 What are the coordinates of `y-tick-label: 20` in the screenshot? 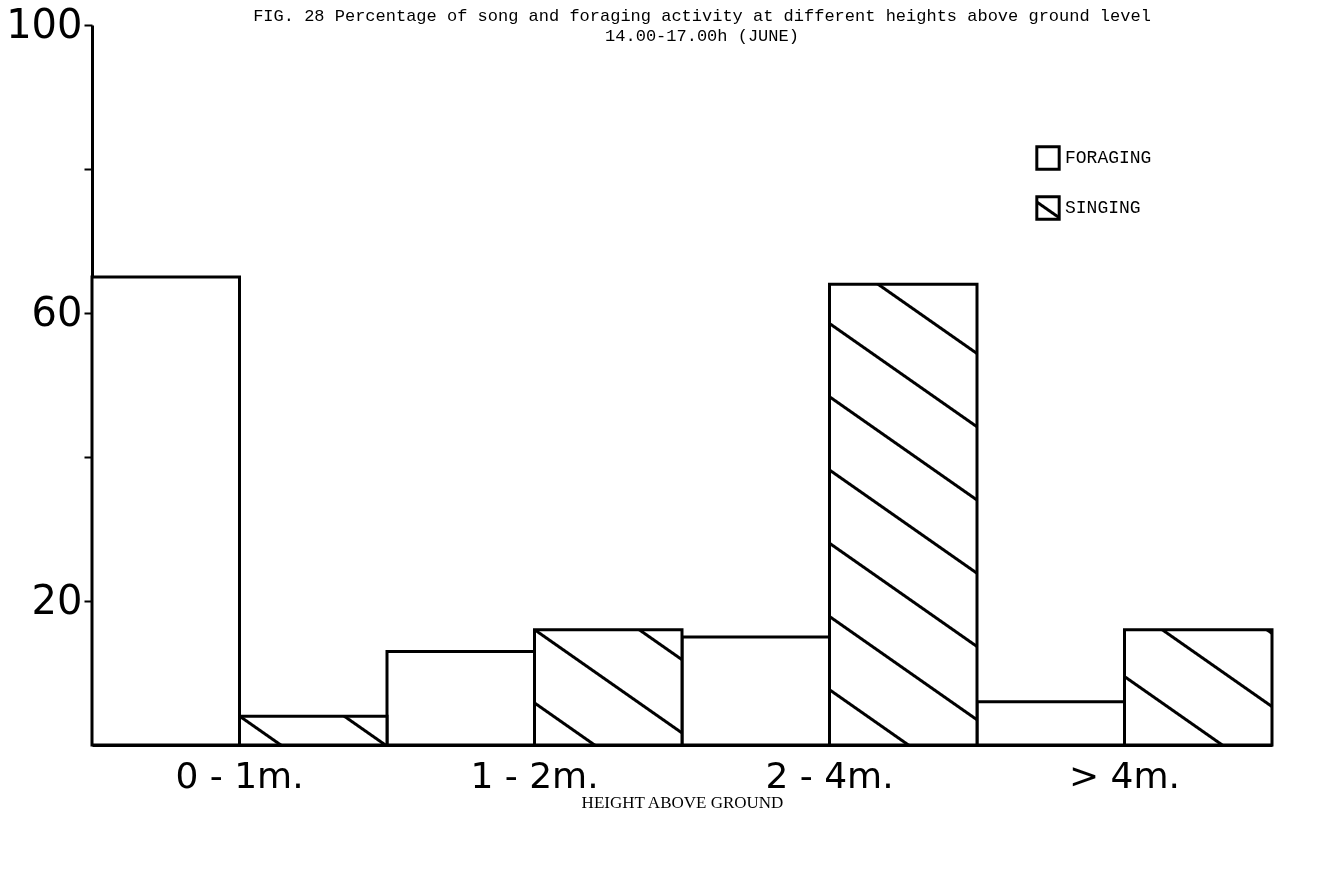 It's located at (57, 599).